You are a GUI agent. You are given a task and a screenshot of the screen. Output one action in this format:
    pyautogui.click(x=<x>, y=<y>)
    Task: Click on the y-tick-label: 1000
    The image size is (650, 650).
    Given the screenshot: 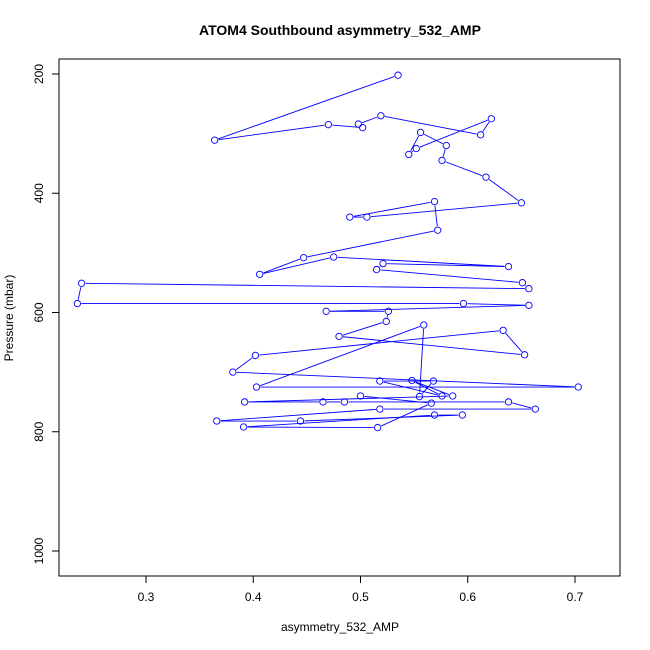 What is the action you would take?
    pyautogui.click(x=39, y=550)
    